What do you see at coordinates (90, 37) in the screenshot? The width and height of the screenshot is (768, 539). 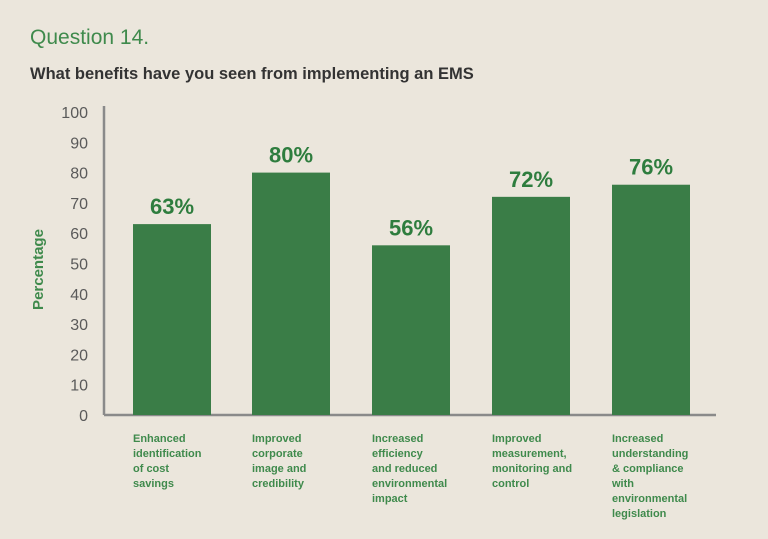 I see `question-number: Question 14.` at bounding box center [90, 37].